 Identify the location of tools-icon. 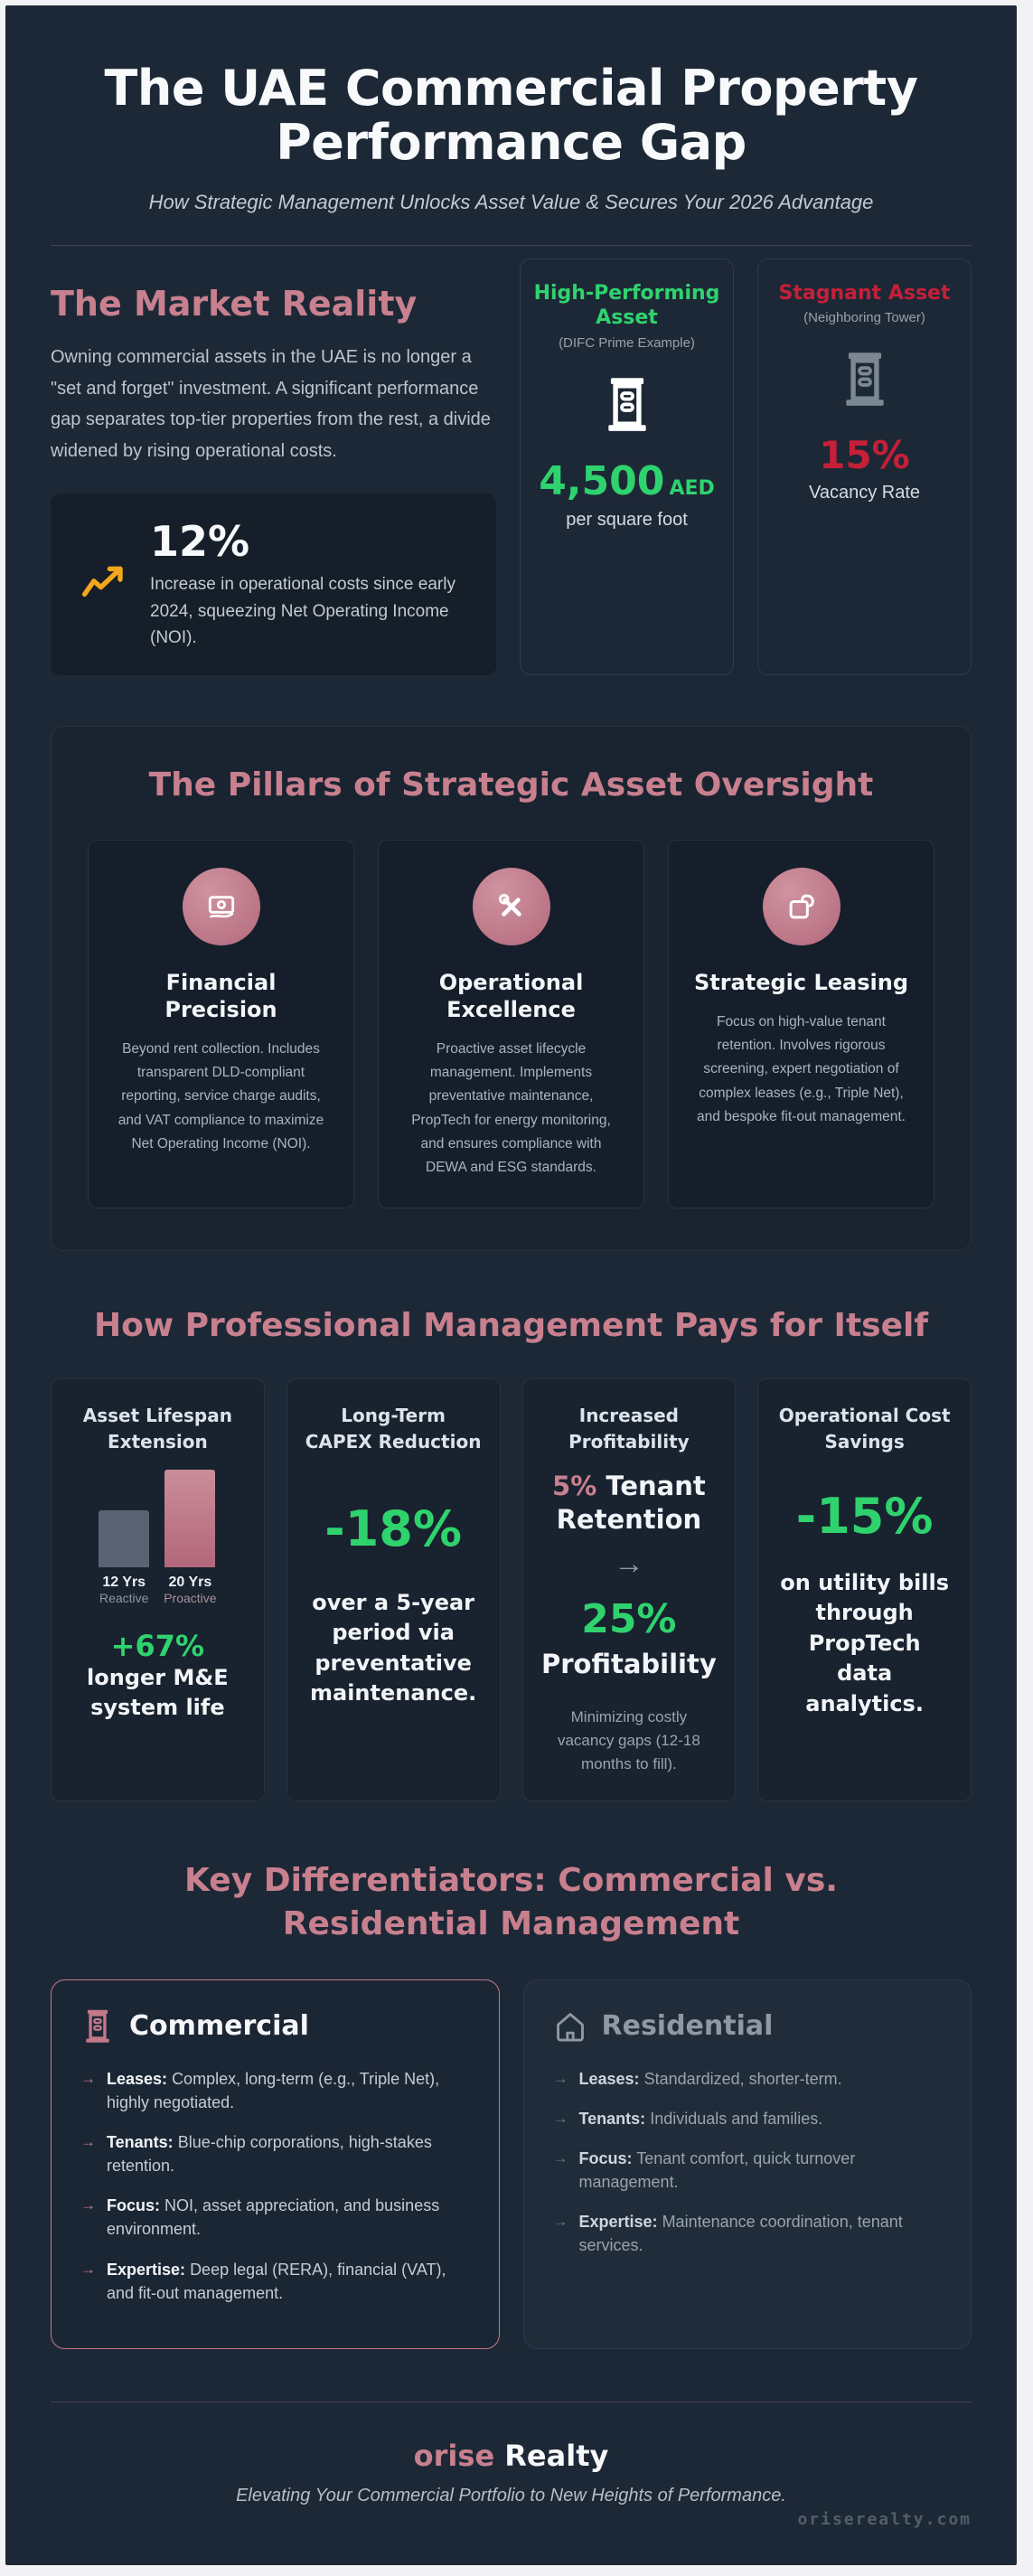
(511, 906).